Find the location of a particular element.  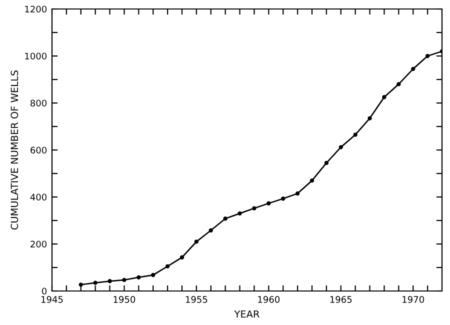

x-tick-label: 1950 is located at coordinates (125, 299).